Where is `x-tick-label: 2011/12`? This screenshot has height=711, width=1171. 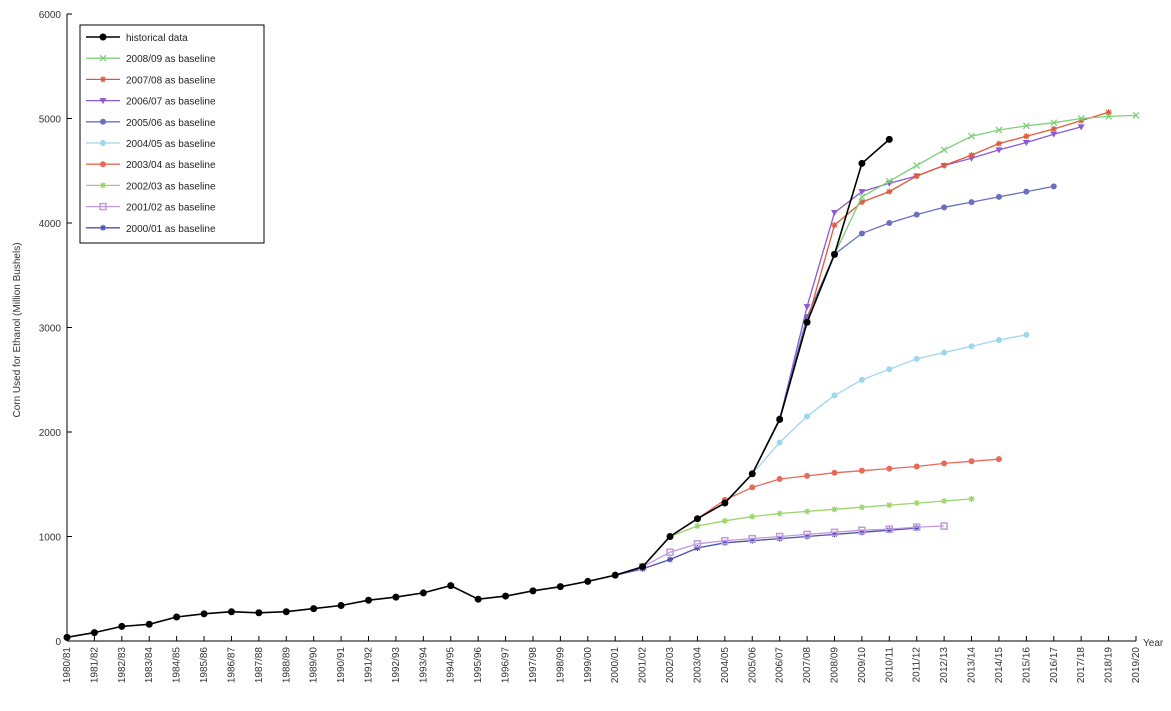 x-tick-label: 2011/12 is located at coordinates (917, 665).